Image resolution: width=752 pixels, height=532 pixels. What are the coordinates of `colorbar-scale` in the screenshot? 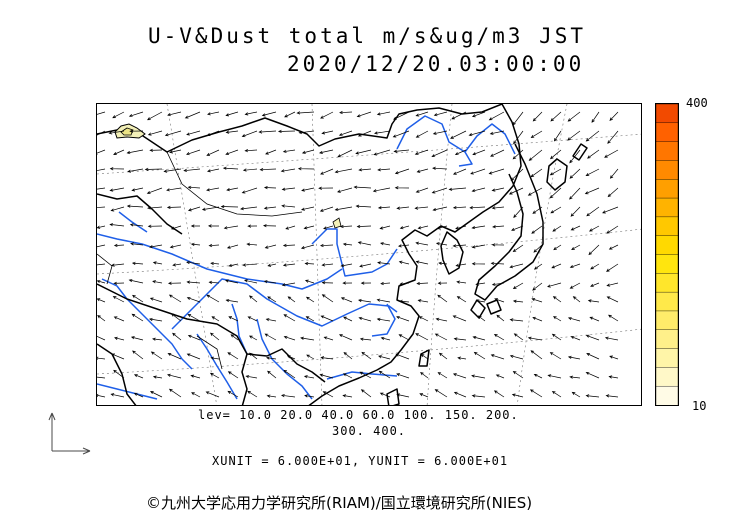 It's located at (667, 254).